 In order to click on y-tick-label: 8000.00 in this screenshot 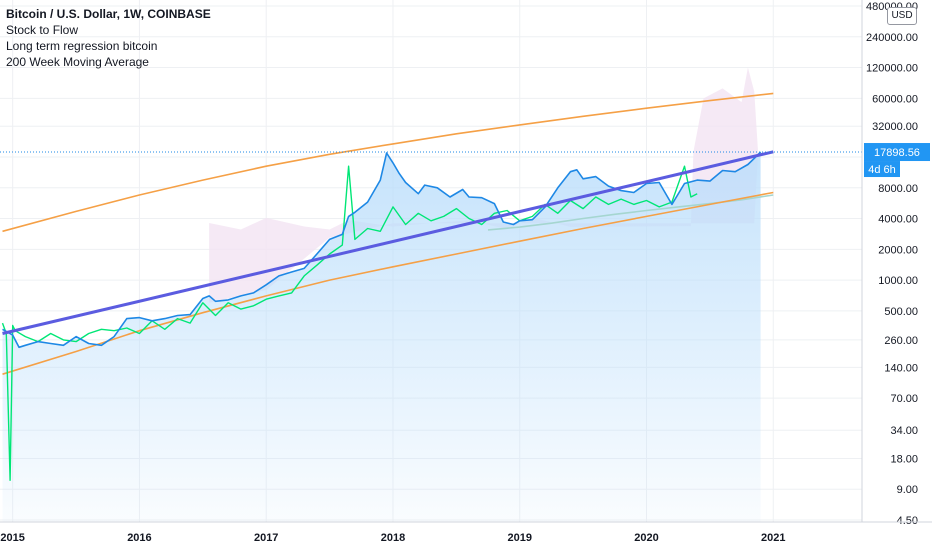, I will do `click(898, 189)`.